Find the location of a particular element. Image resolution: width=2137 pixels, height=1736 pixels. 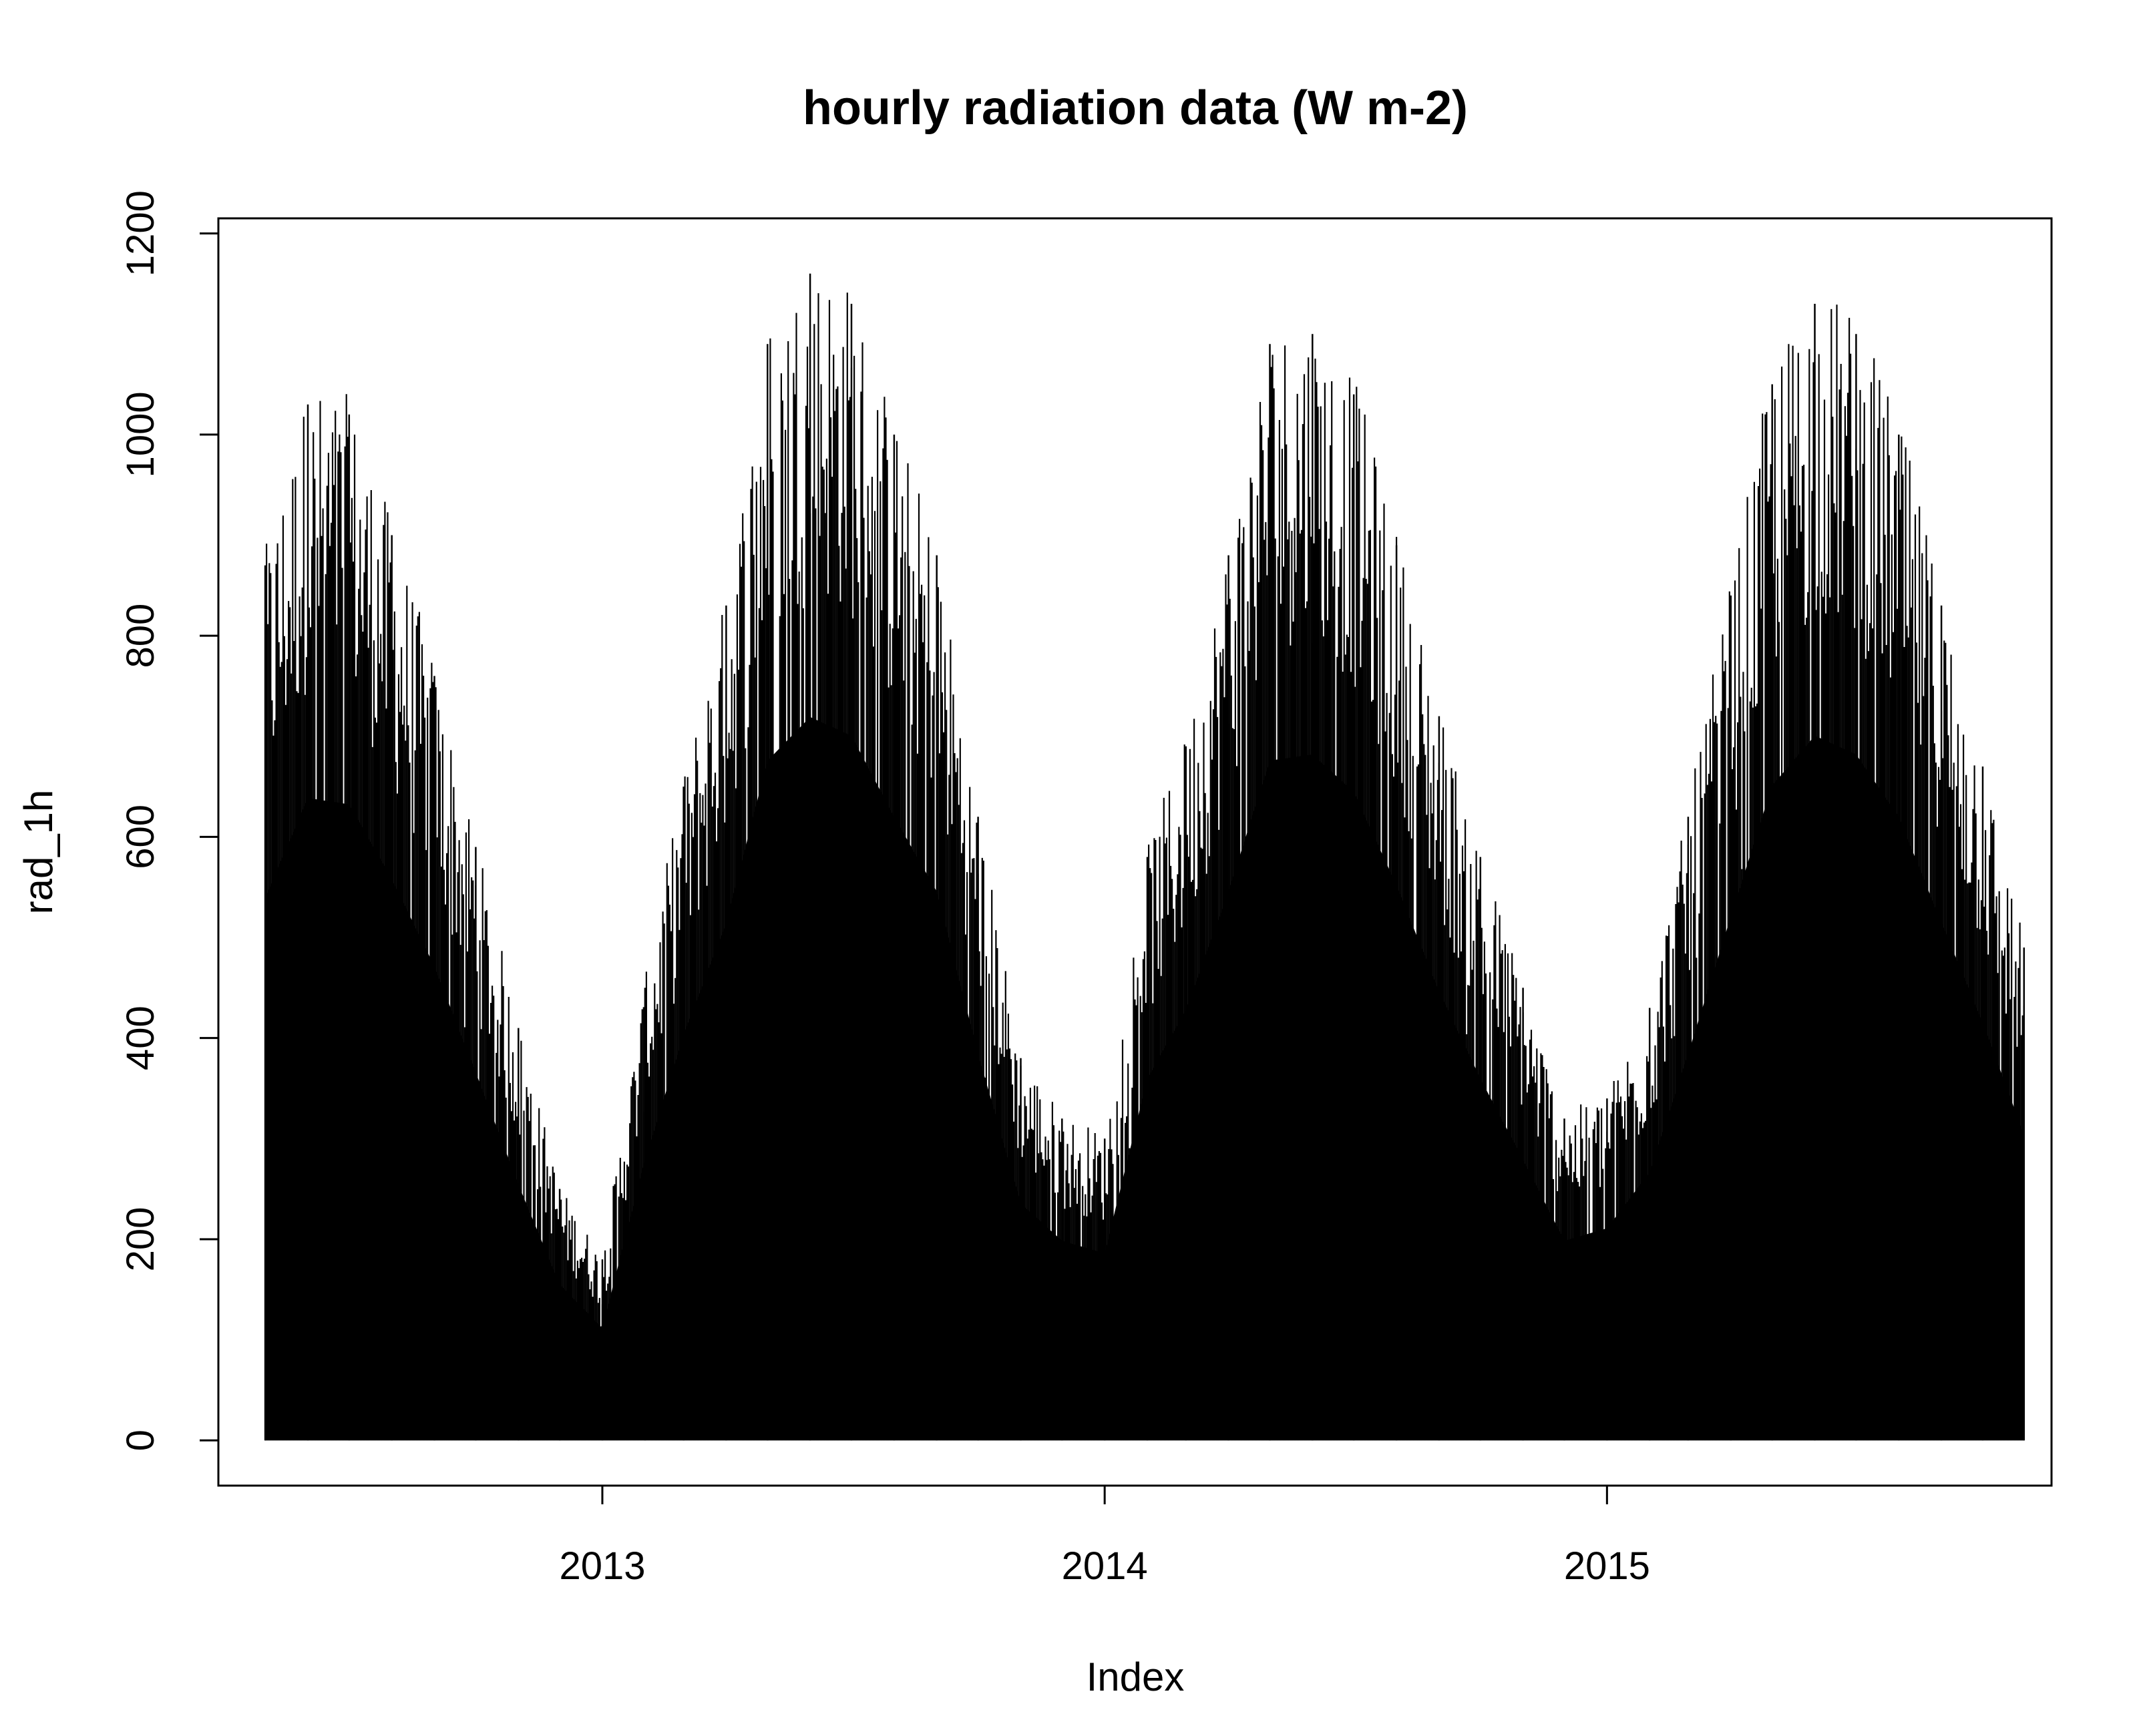

y-axis-label: rad_1h is located at coordinates (39, 853).